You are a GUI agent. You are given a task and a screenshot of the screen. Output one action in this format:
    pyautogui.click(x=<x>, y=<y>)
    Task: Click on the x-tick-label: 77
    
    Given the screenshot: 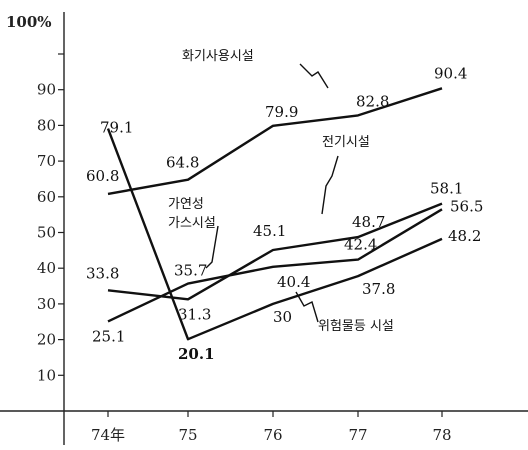 What is the action you would take?
    pyautogui.click(x=357, y=435)
    